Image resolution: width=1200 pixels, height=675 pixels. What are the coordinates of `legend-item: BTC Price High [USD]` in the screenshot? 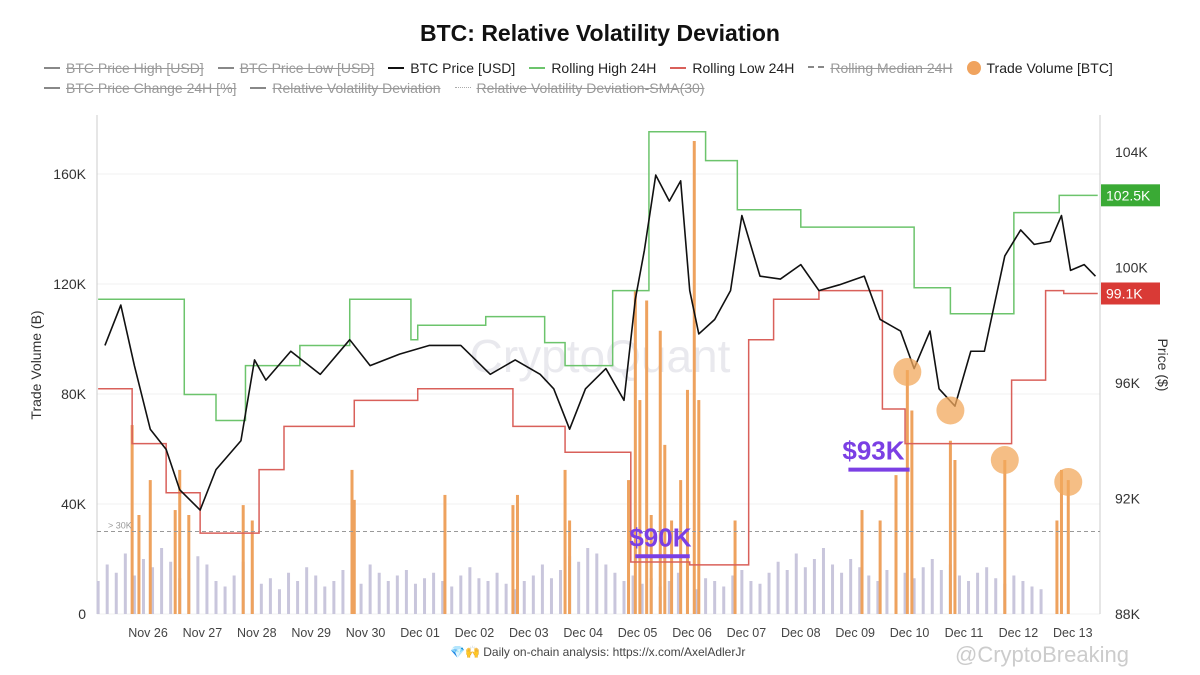 It's located at (124, 68).